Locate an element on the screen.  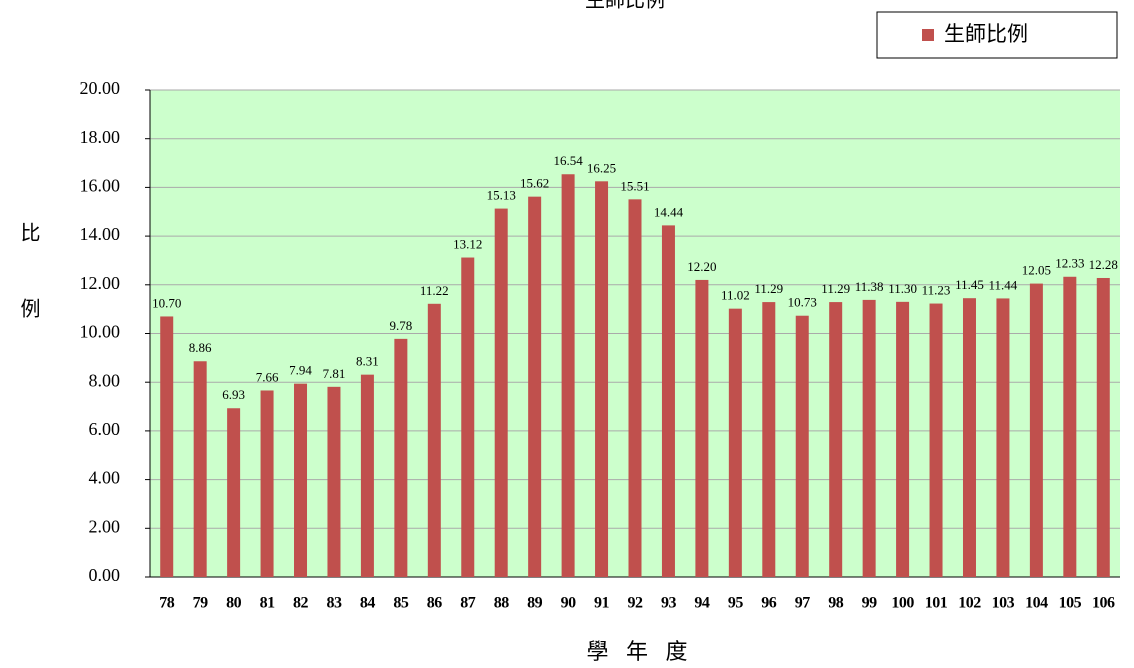
data-label: 12.28 is located at coordinates (1103, 264).